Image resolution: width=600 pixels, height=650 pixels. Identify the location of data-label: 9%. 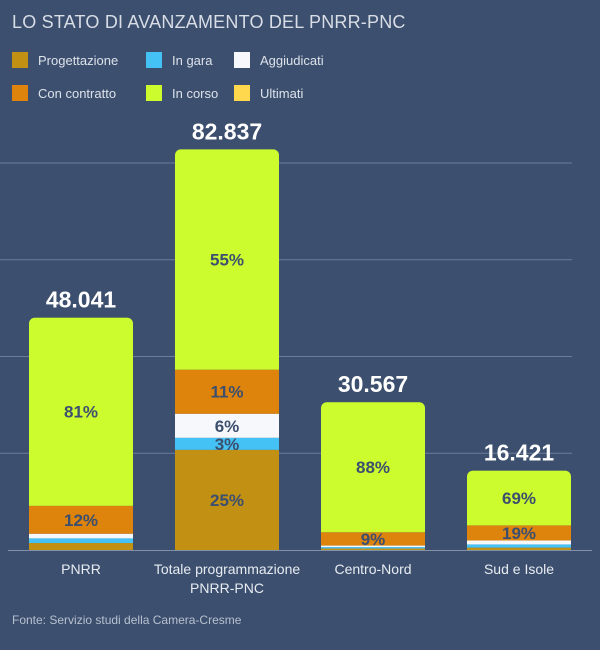
(373, 539).